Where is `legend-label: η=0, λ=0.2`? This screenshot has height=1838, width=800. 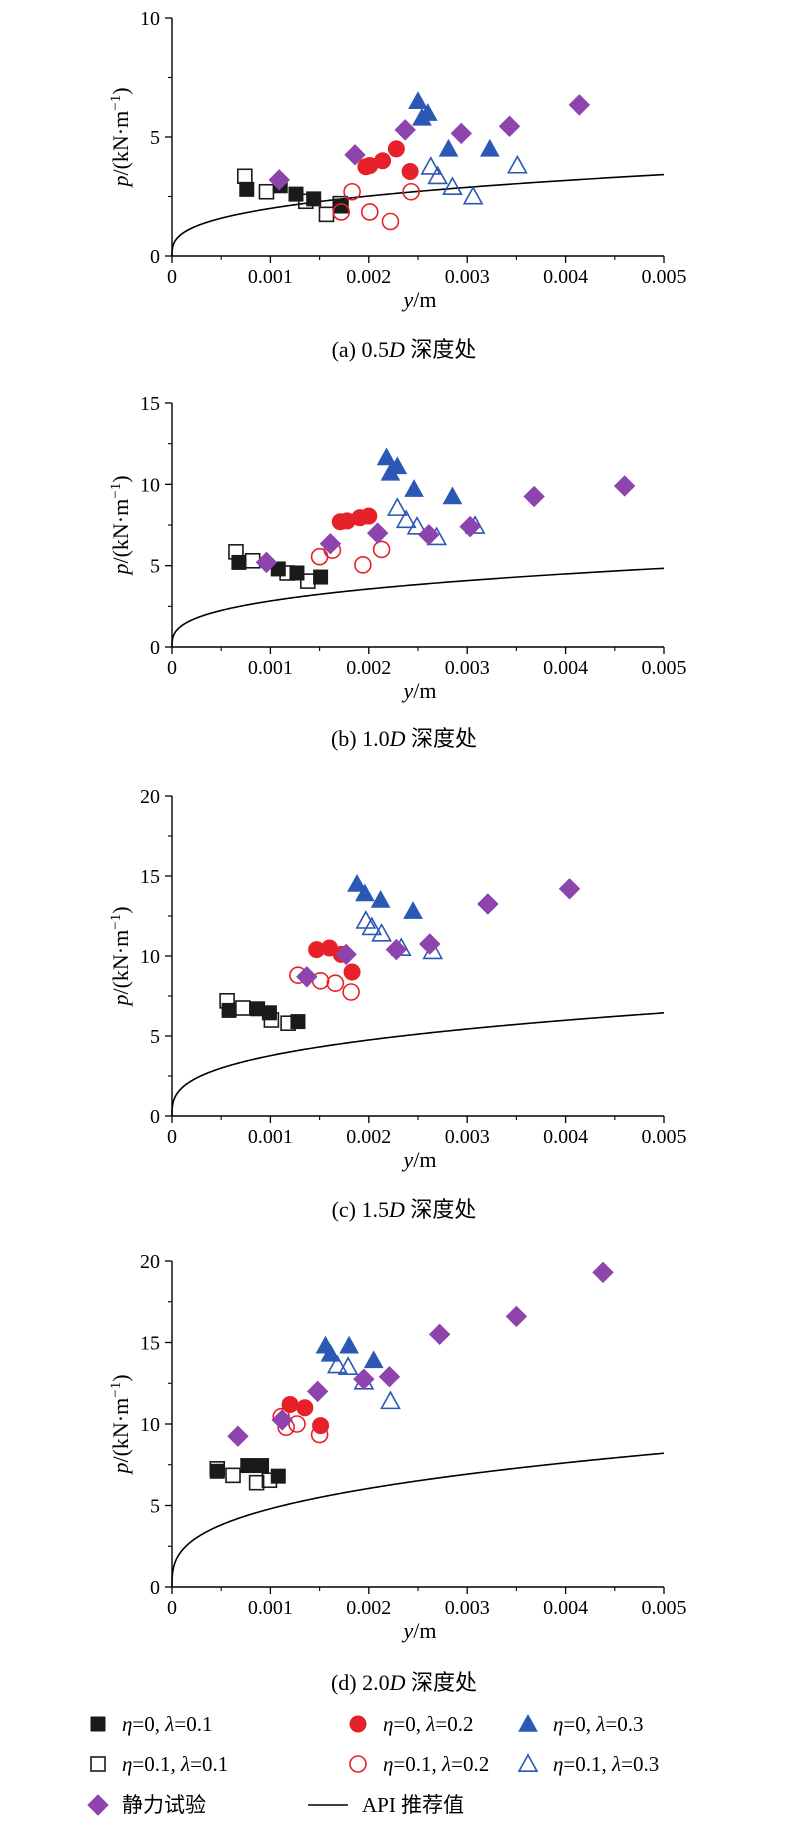 legend-label: η=0, λ=0.2 is located at coordinates (428, 1724).